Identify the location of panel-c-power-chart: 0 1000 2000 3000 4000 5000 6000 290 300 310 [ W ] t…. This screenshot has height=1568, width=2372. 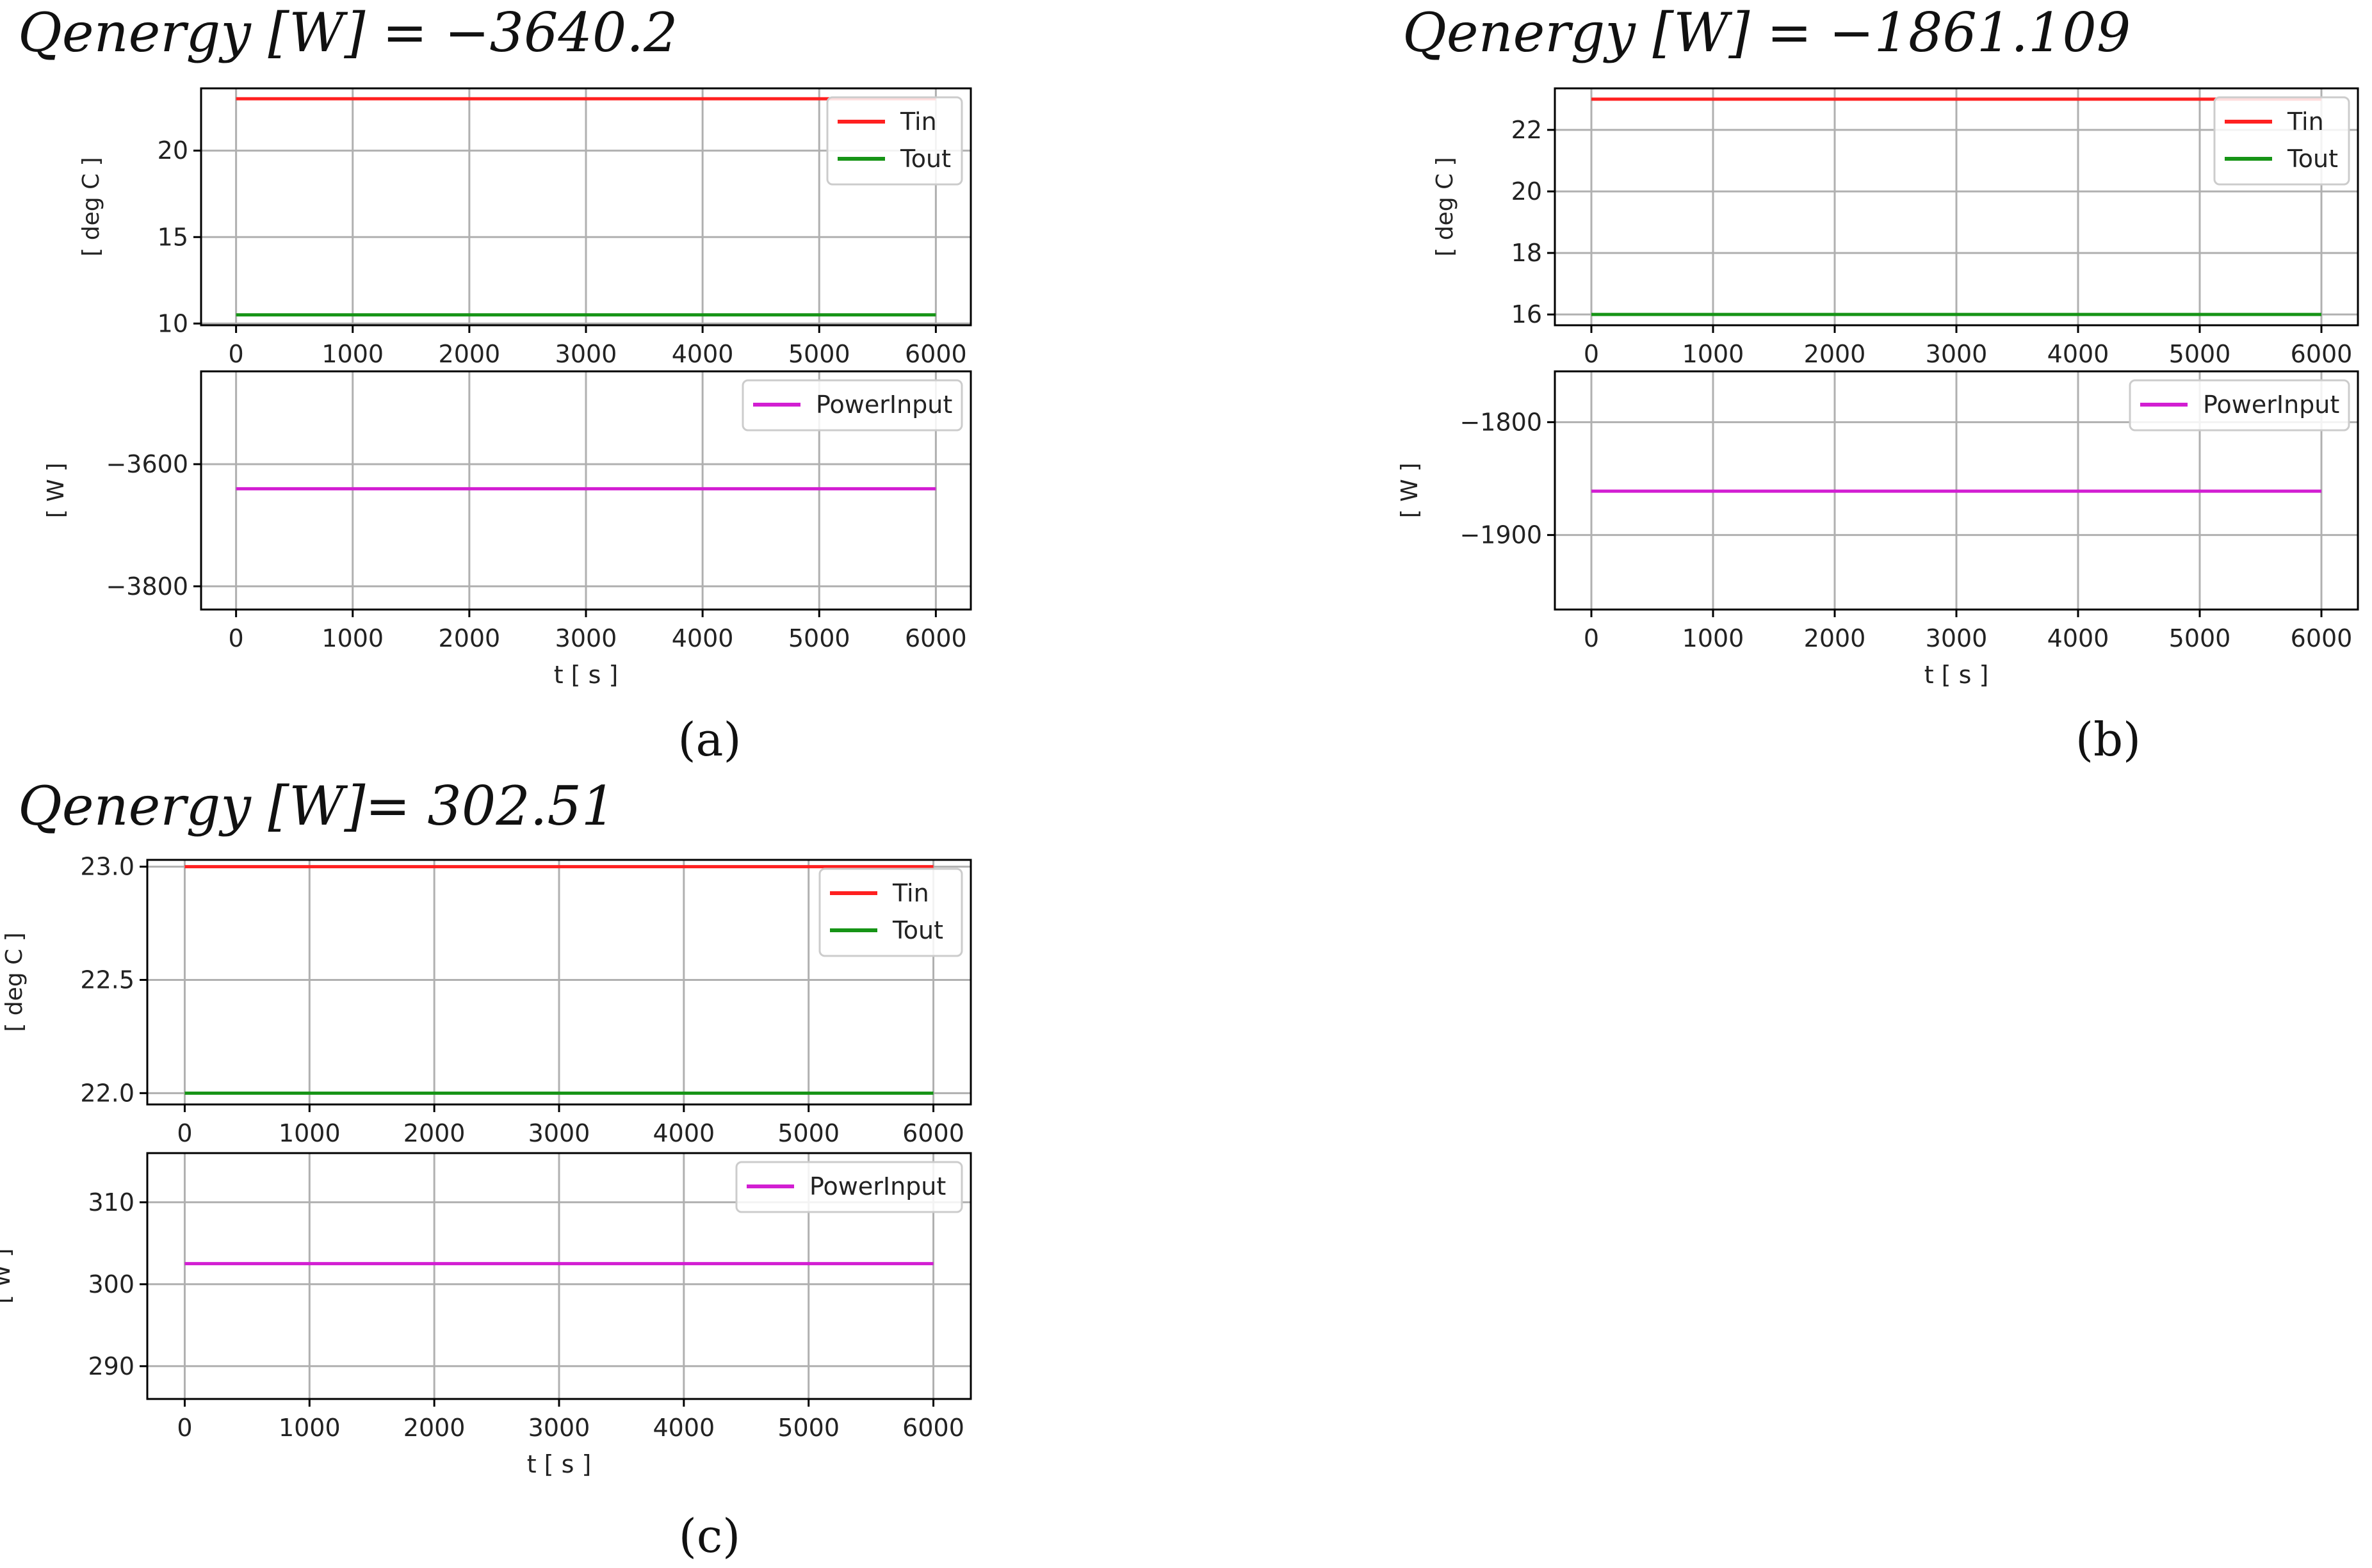
(486, 1315).